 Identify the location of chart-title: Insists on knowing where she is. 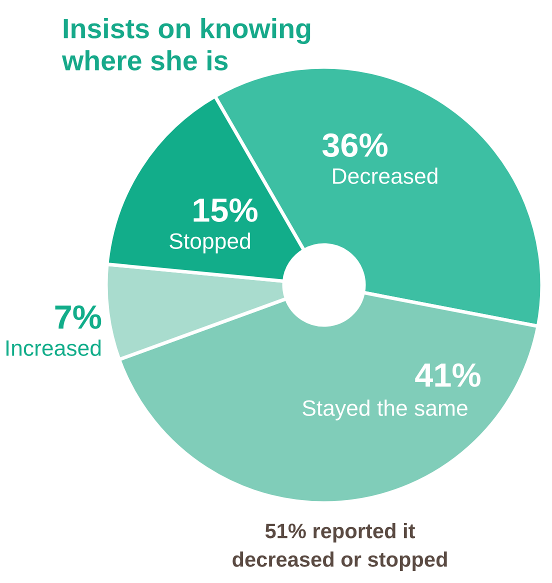
(186, 44).